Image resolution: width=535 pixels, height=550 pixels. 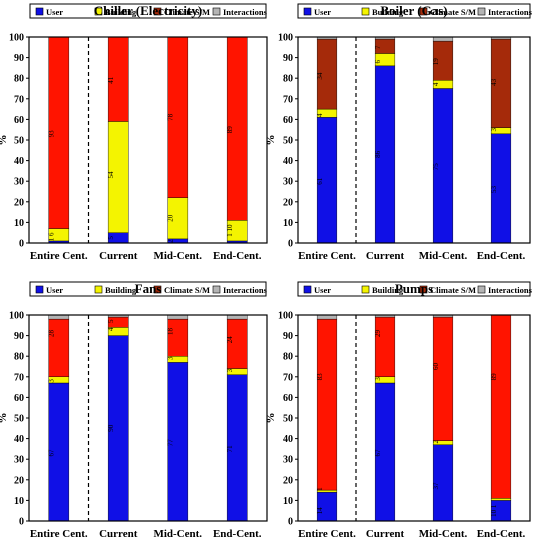 What do you see at coordinates (436, 167) in the screenshot?
I see `data-label: 75` at bounding box center [436, 167].